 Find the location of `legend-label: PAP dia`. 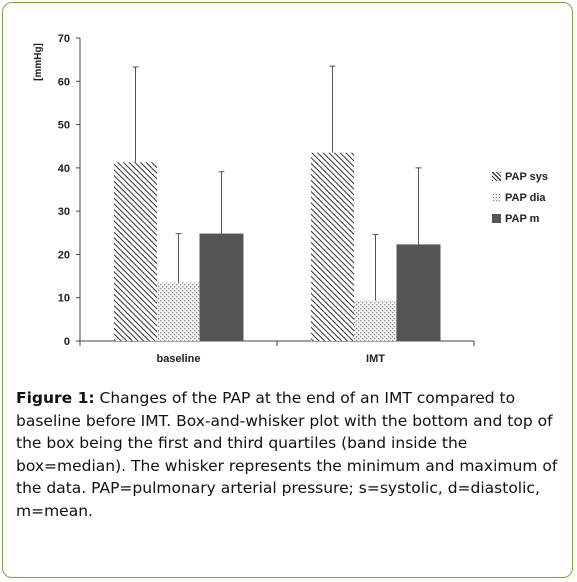

legend-label: PAP dia is located at coordinates (525, 197).